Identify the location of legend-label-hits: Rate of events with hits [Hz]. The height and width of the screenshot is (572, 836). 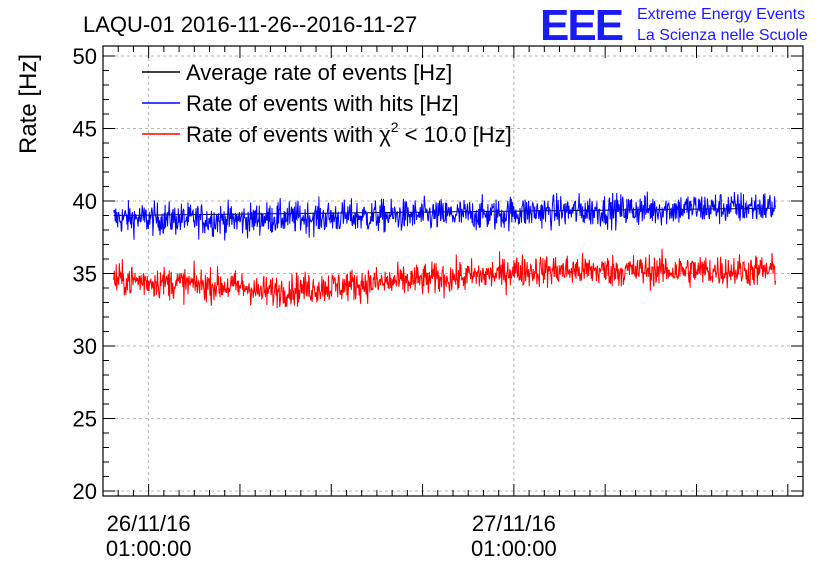
(322, 103).